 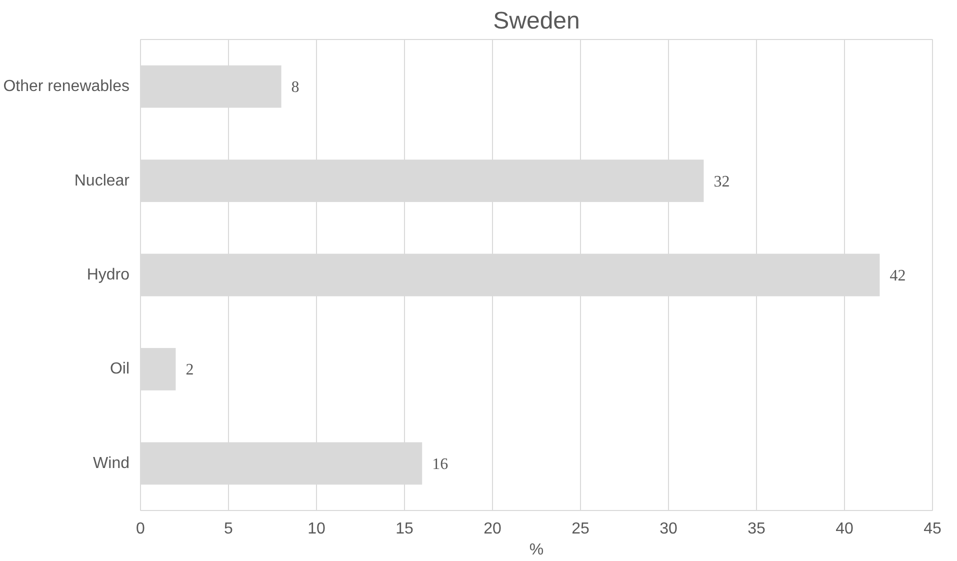 I want to click on x-tick-label: 30, so click(x=669, y=529).